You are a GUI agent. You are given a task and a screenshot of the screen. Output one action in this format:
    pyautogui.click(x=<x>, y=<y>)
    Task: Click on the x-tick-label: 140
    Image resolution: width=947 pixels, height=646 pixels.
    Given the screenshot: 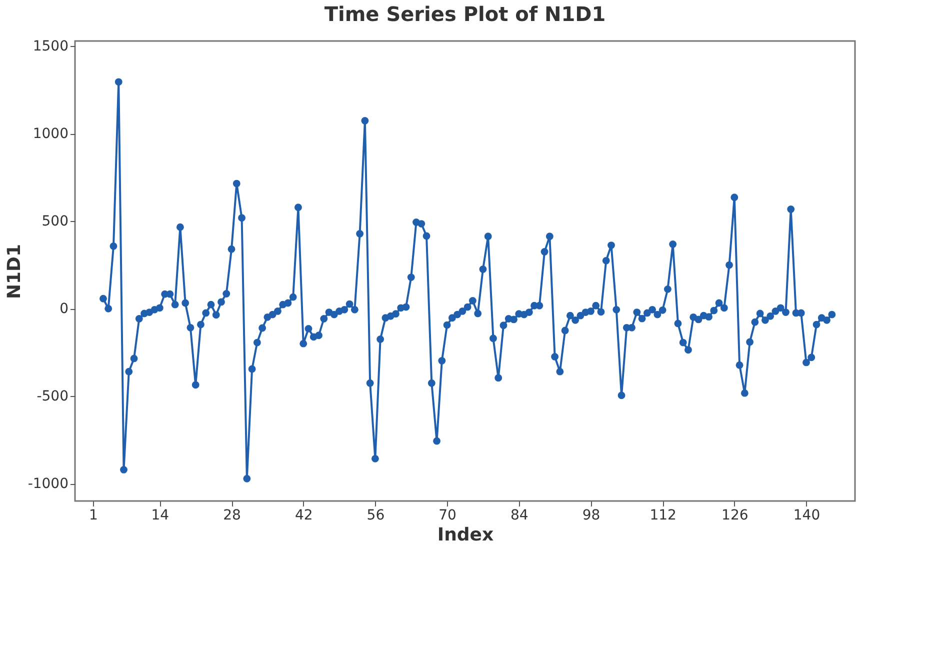 What is the action you would take?
    pyautogui.click(x=806, y=516)
    